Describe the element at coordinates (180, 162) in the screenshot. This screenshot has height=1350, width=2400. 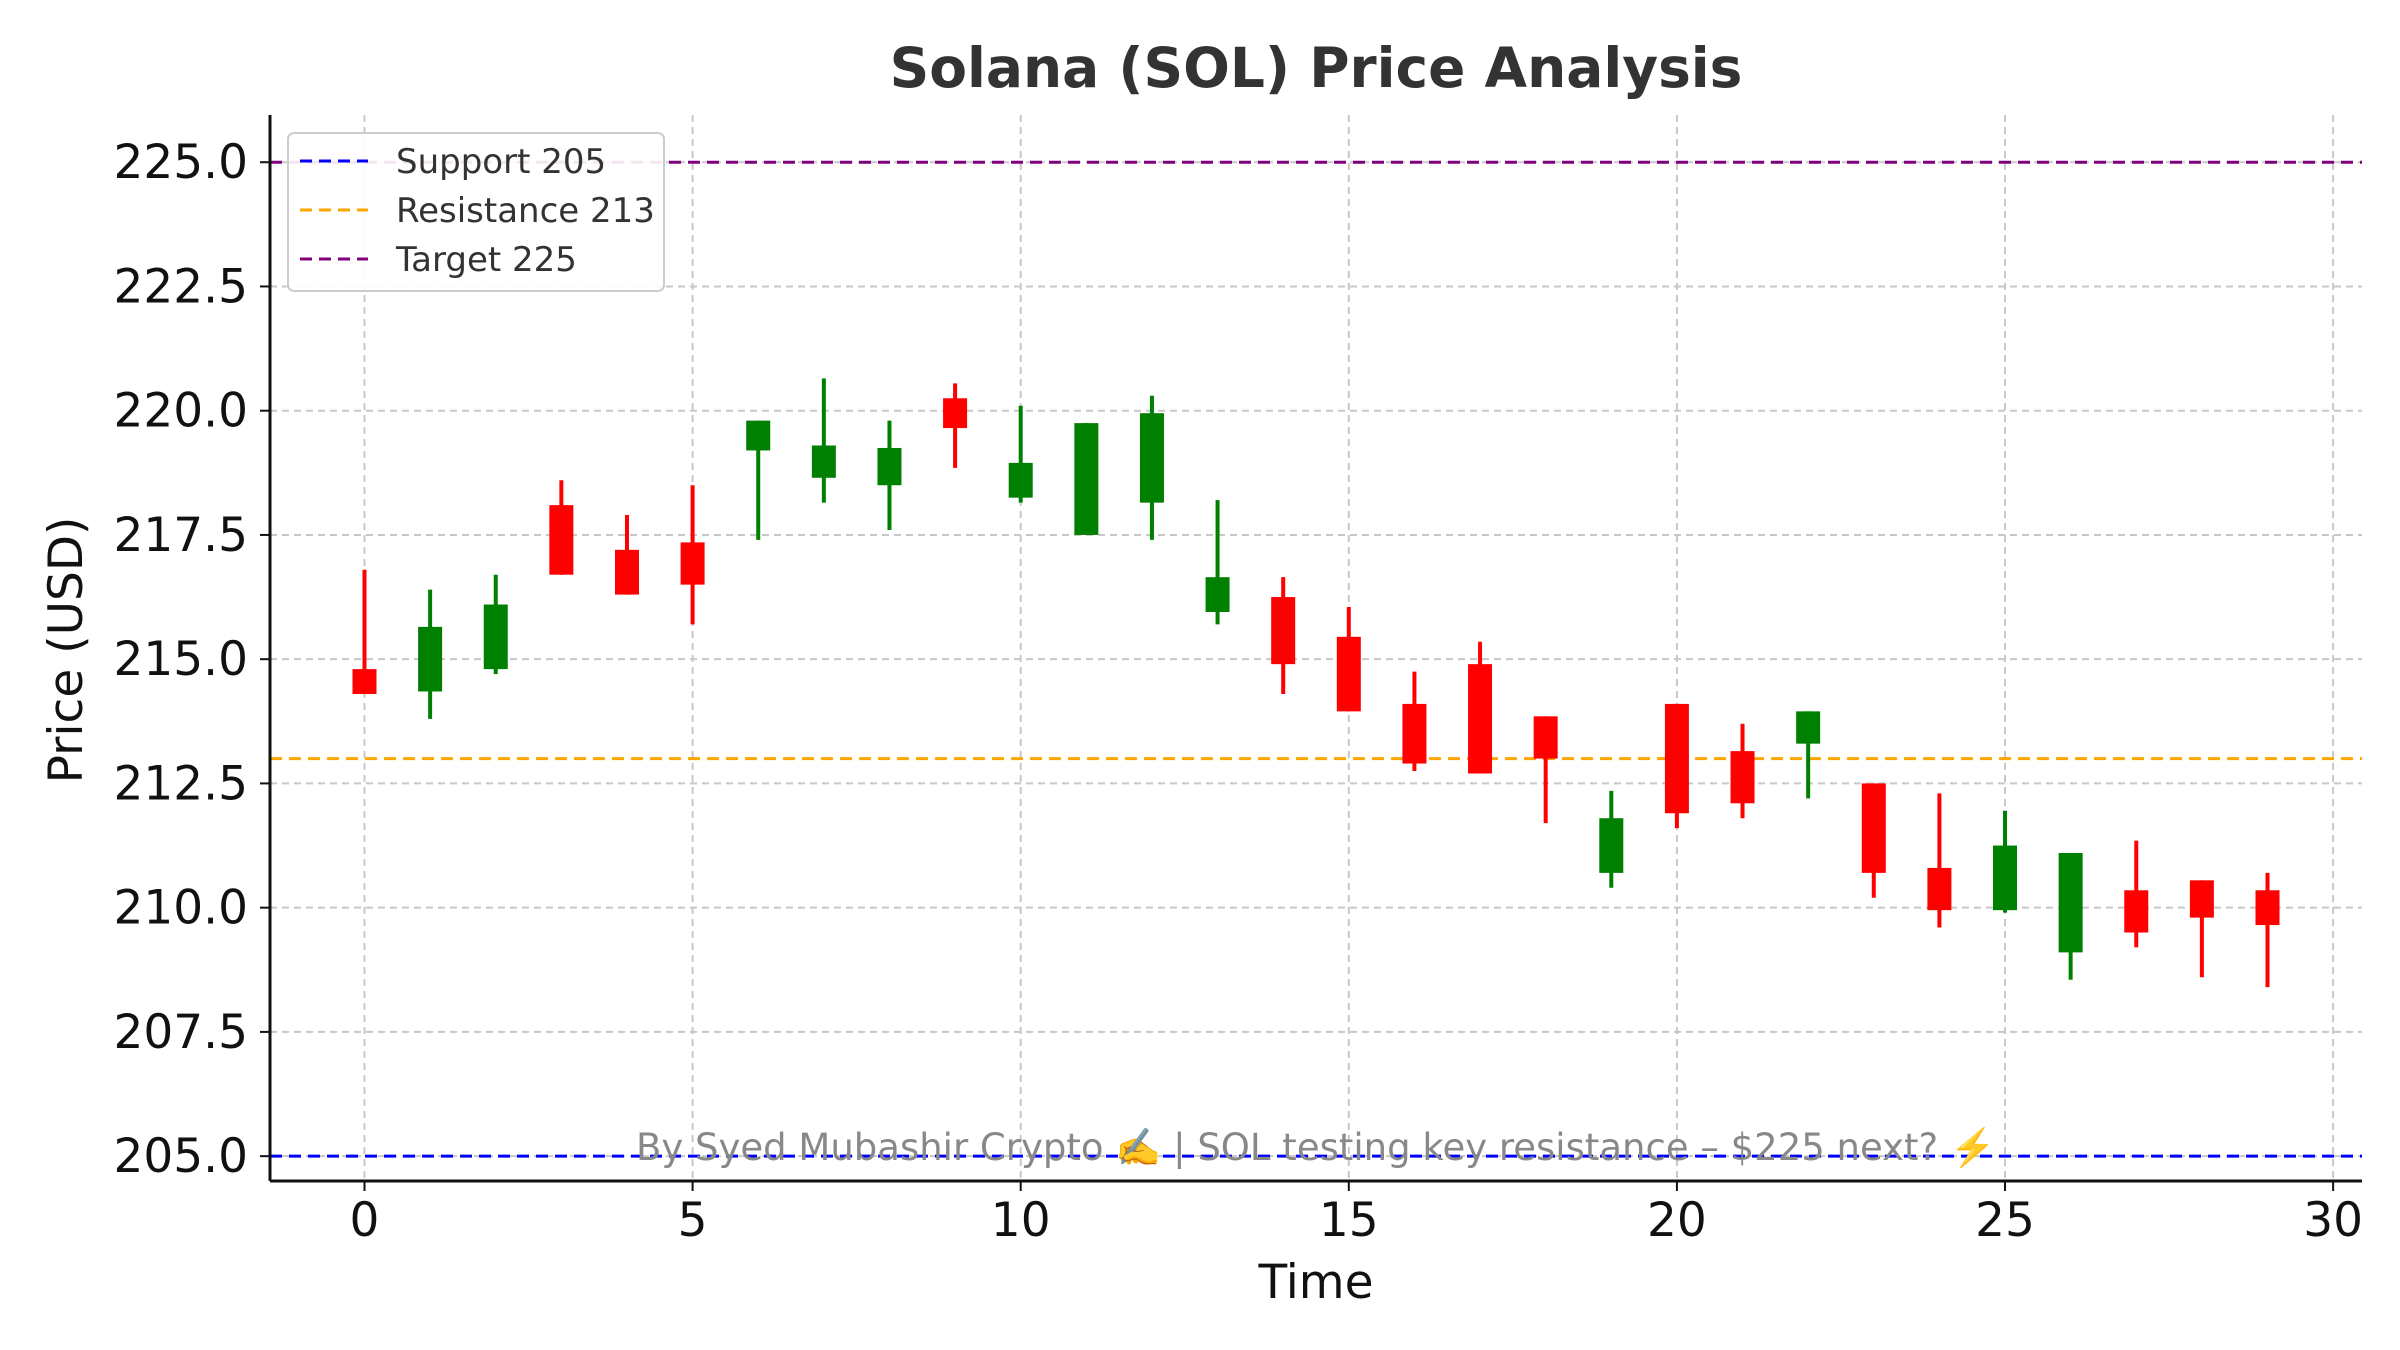
I see `y-tick-label: 225.0` at that location.